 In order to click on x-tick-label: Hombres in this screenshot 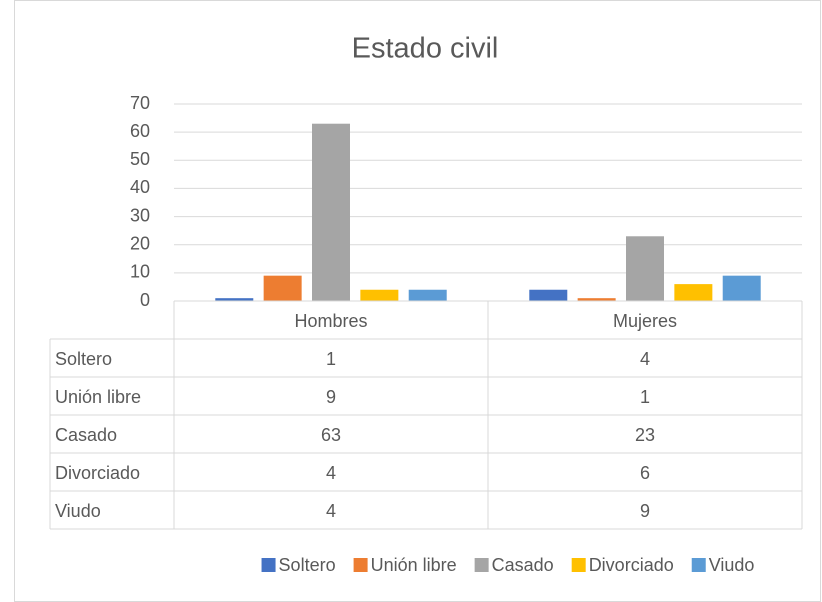, I will do `click(330, 321)`.